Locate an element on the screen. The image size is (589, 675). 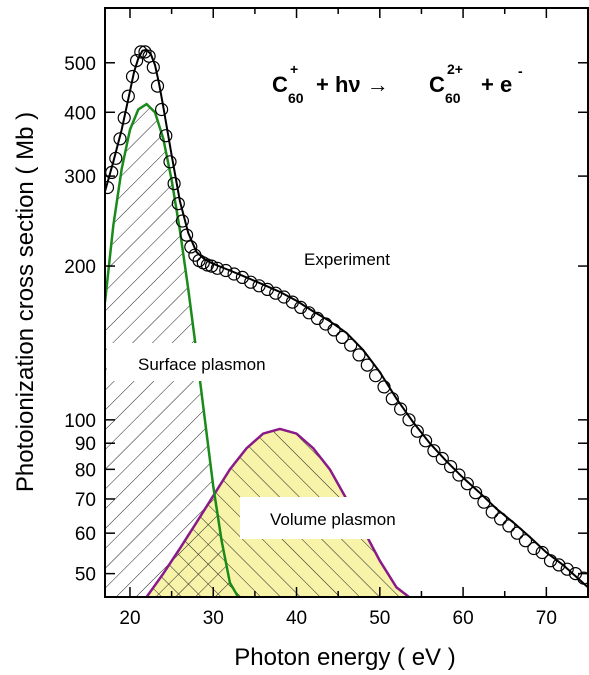
eq-electron: + e is located at coordinates (496, 84).